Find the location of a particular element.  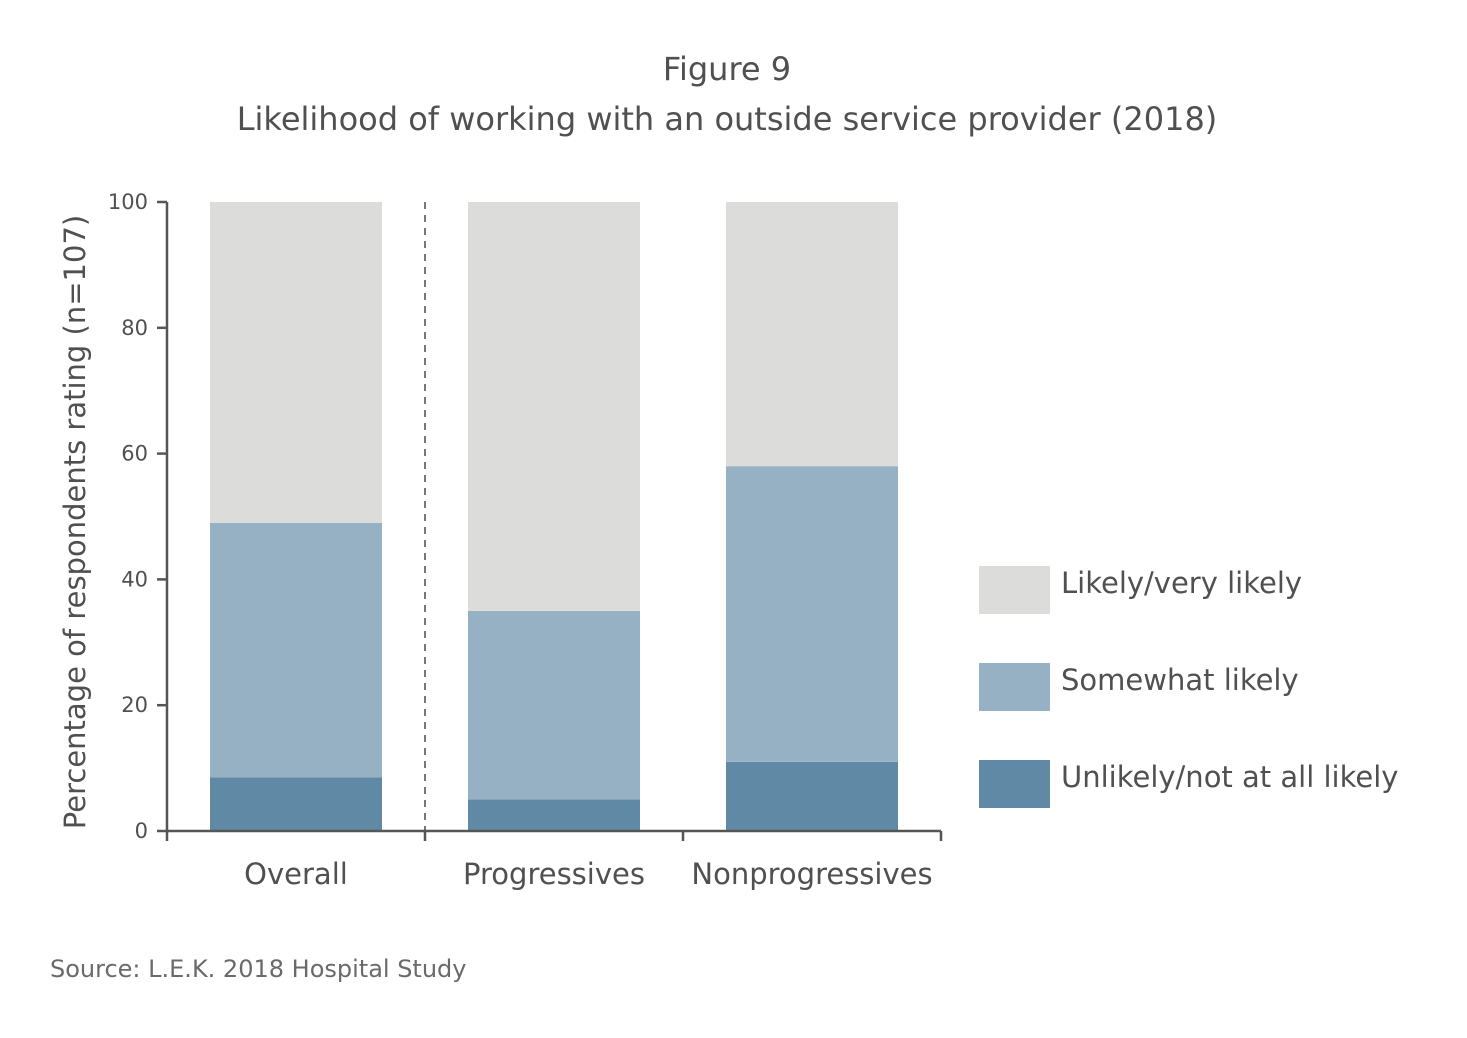

y-tick-label-0: 0 is located at coordinates (141, 831).